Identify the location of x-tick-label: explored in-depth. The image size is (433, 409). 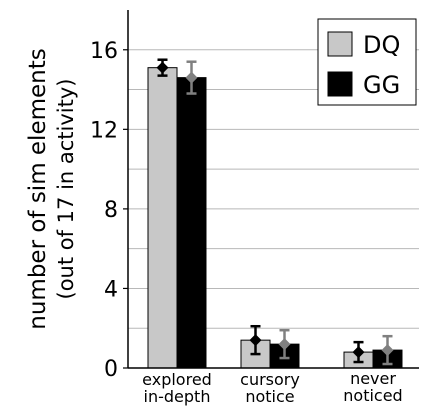
(177, 388).